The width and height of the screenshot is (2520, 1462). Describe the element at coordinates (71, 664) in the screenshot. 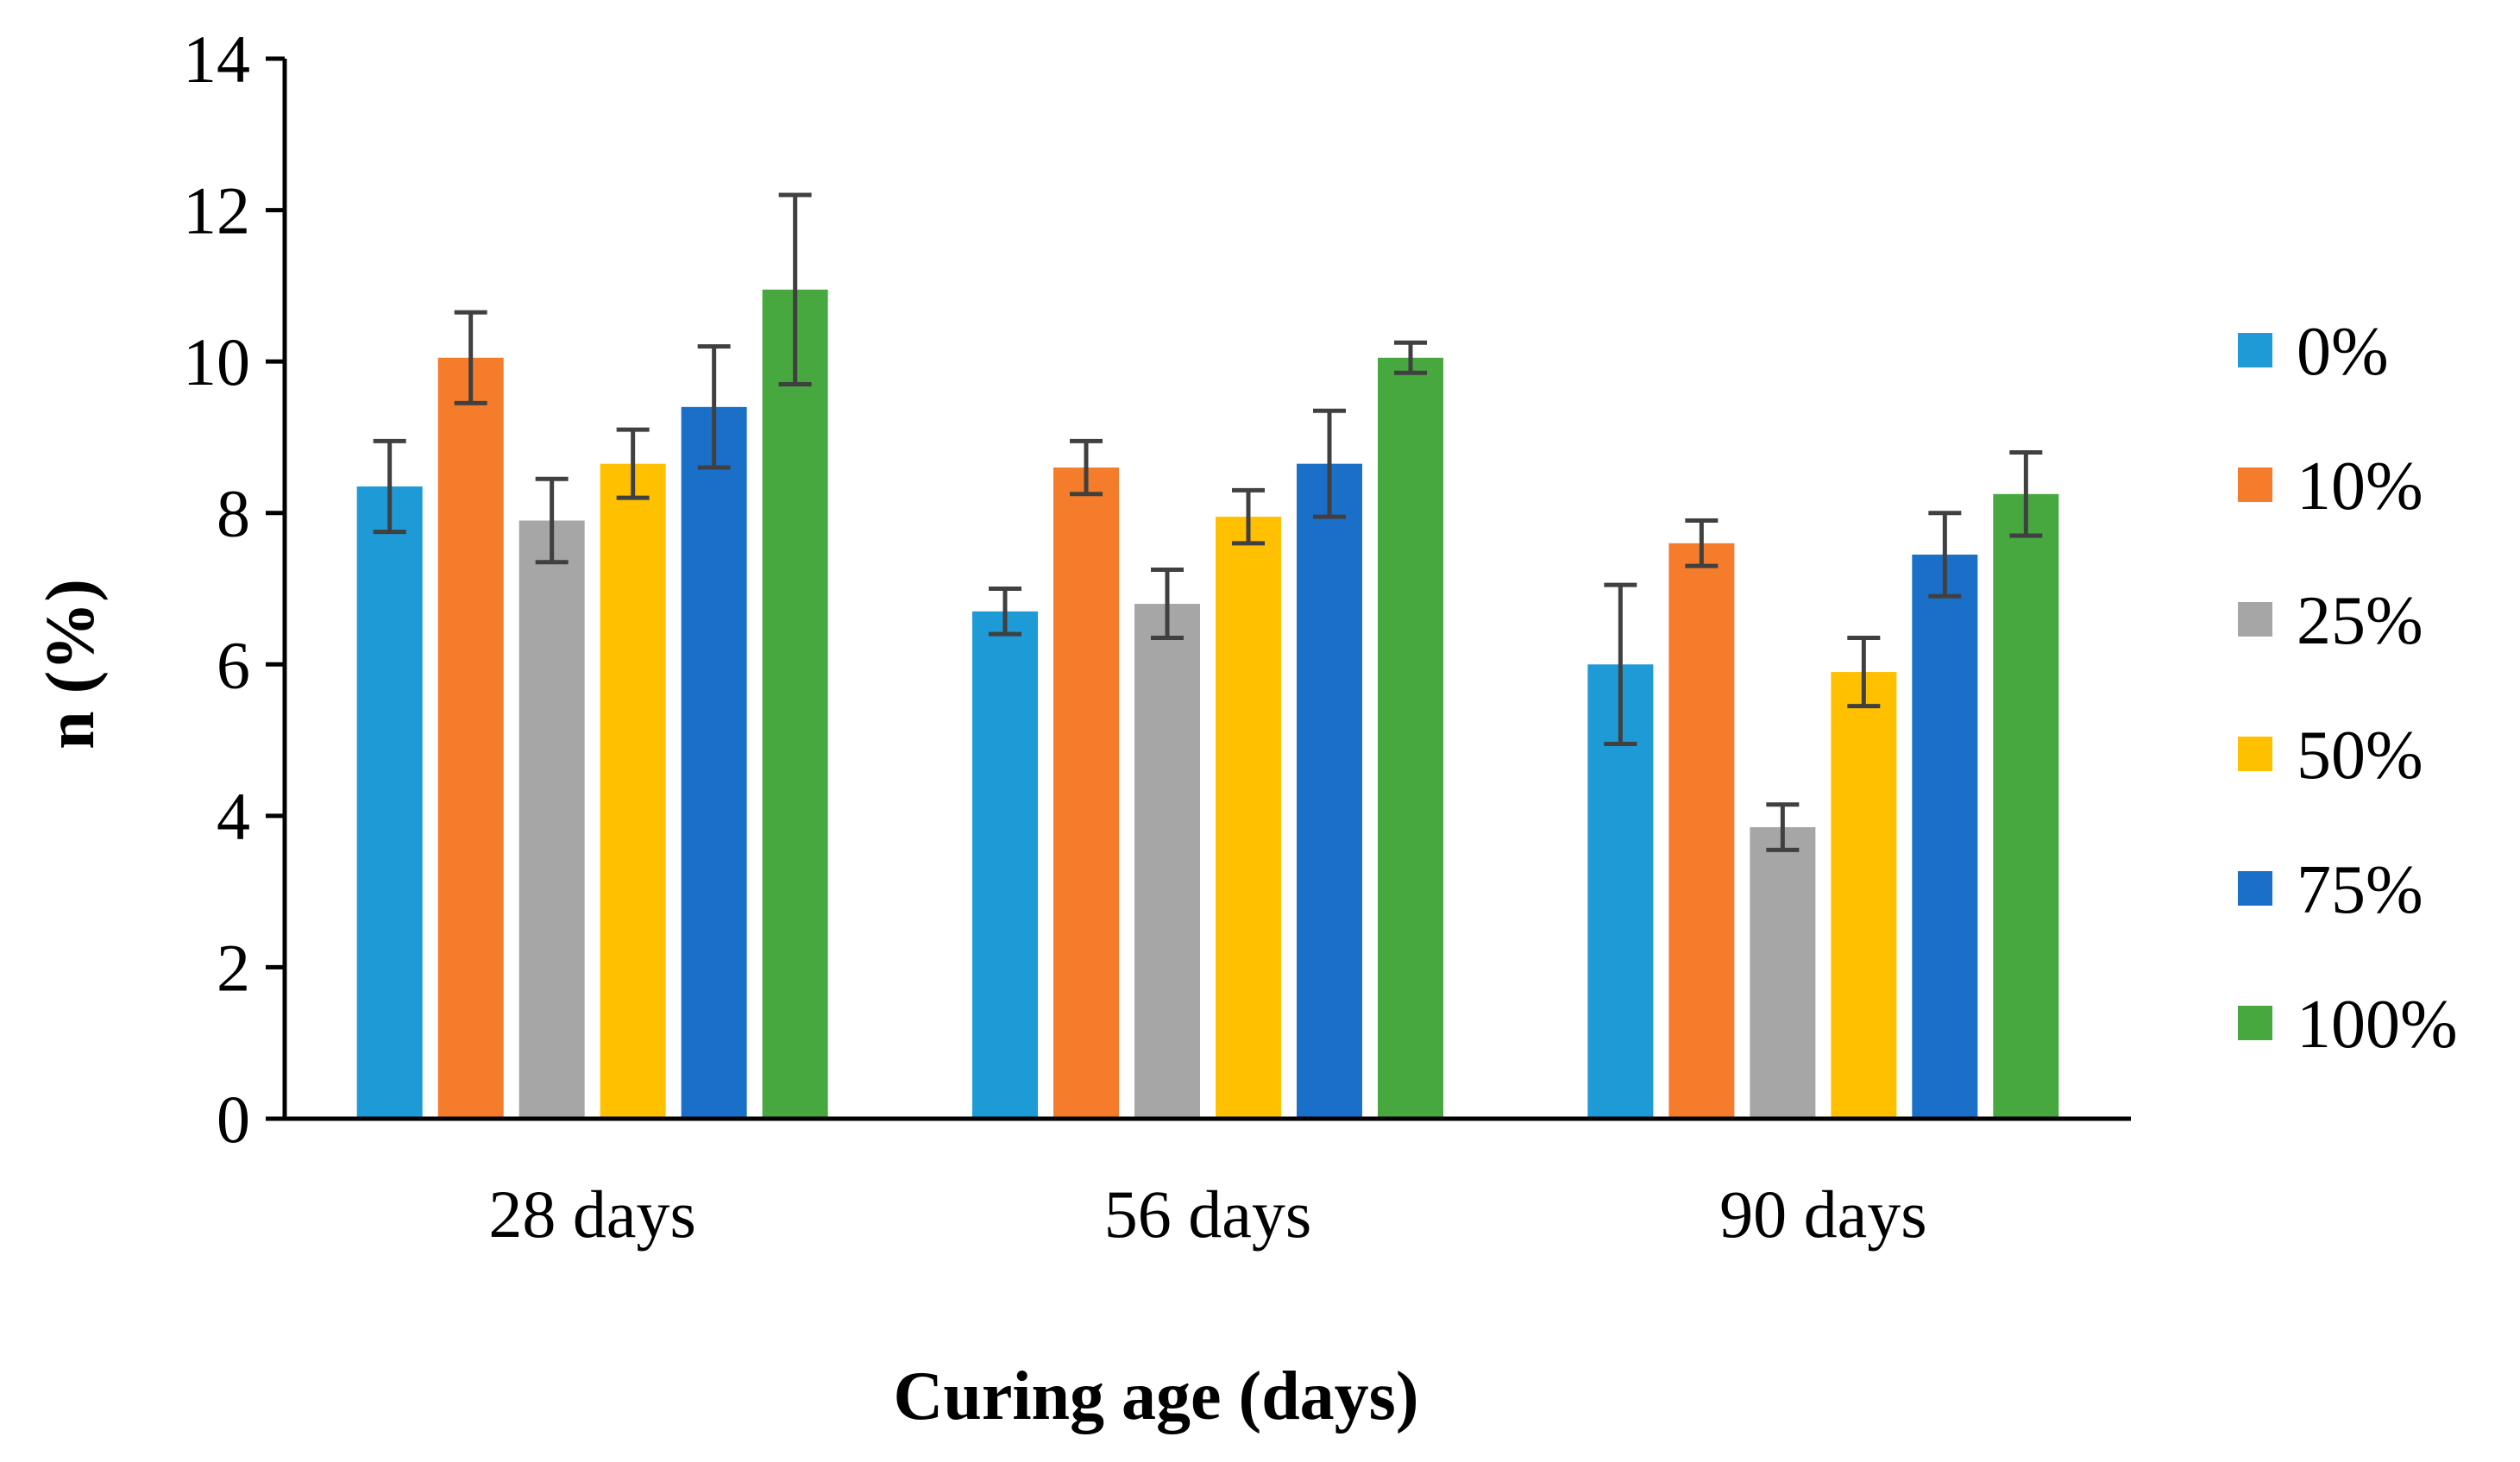

I see `y-axis-title: n (%)` at that location.